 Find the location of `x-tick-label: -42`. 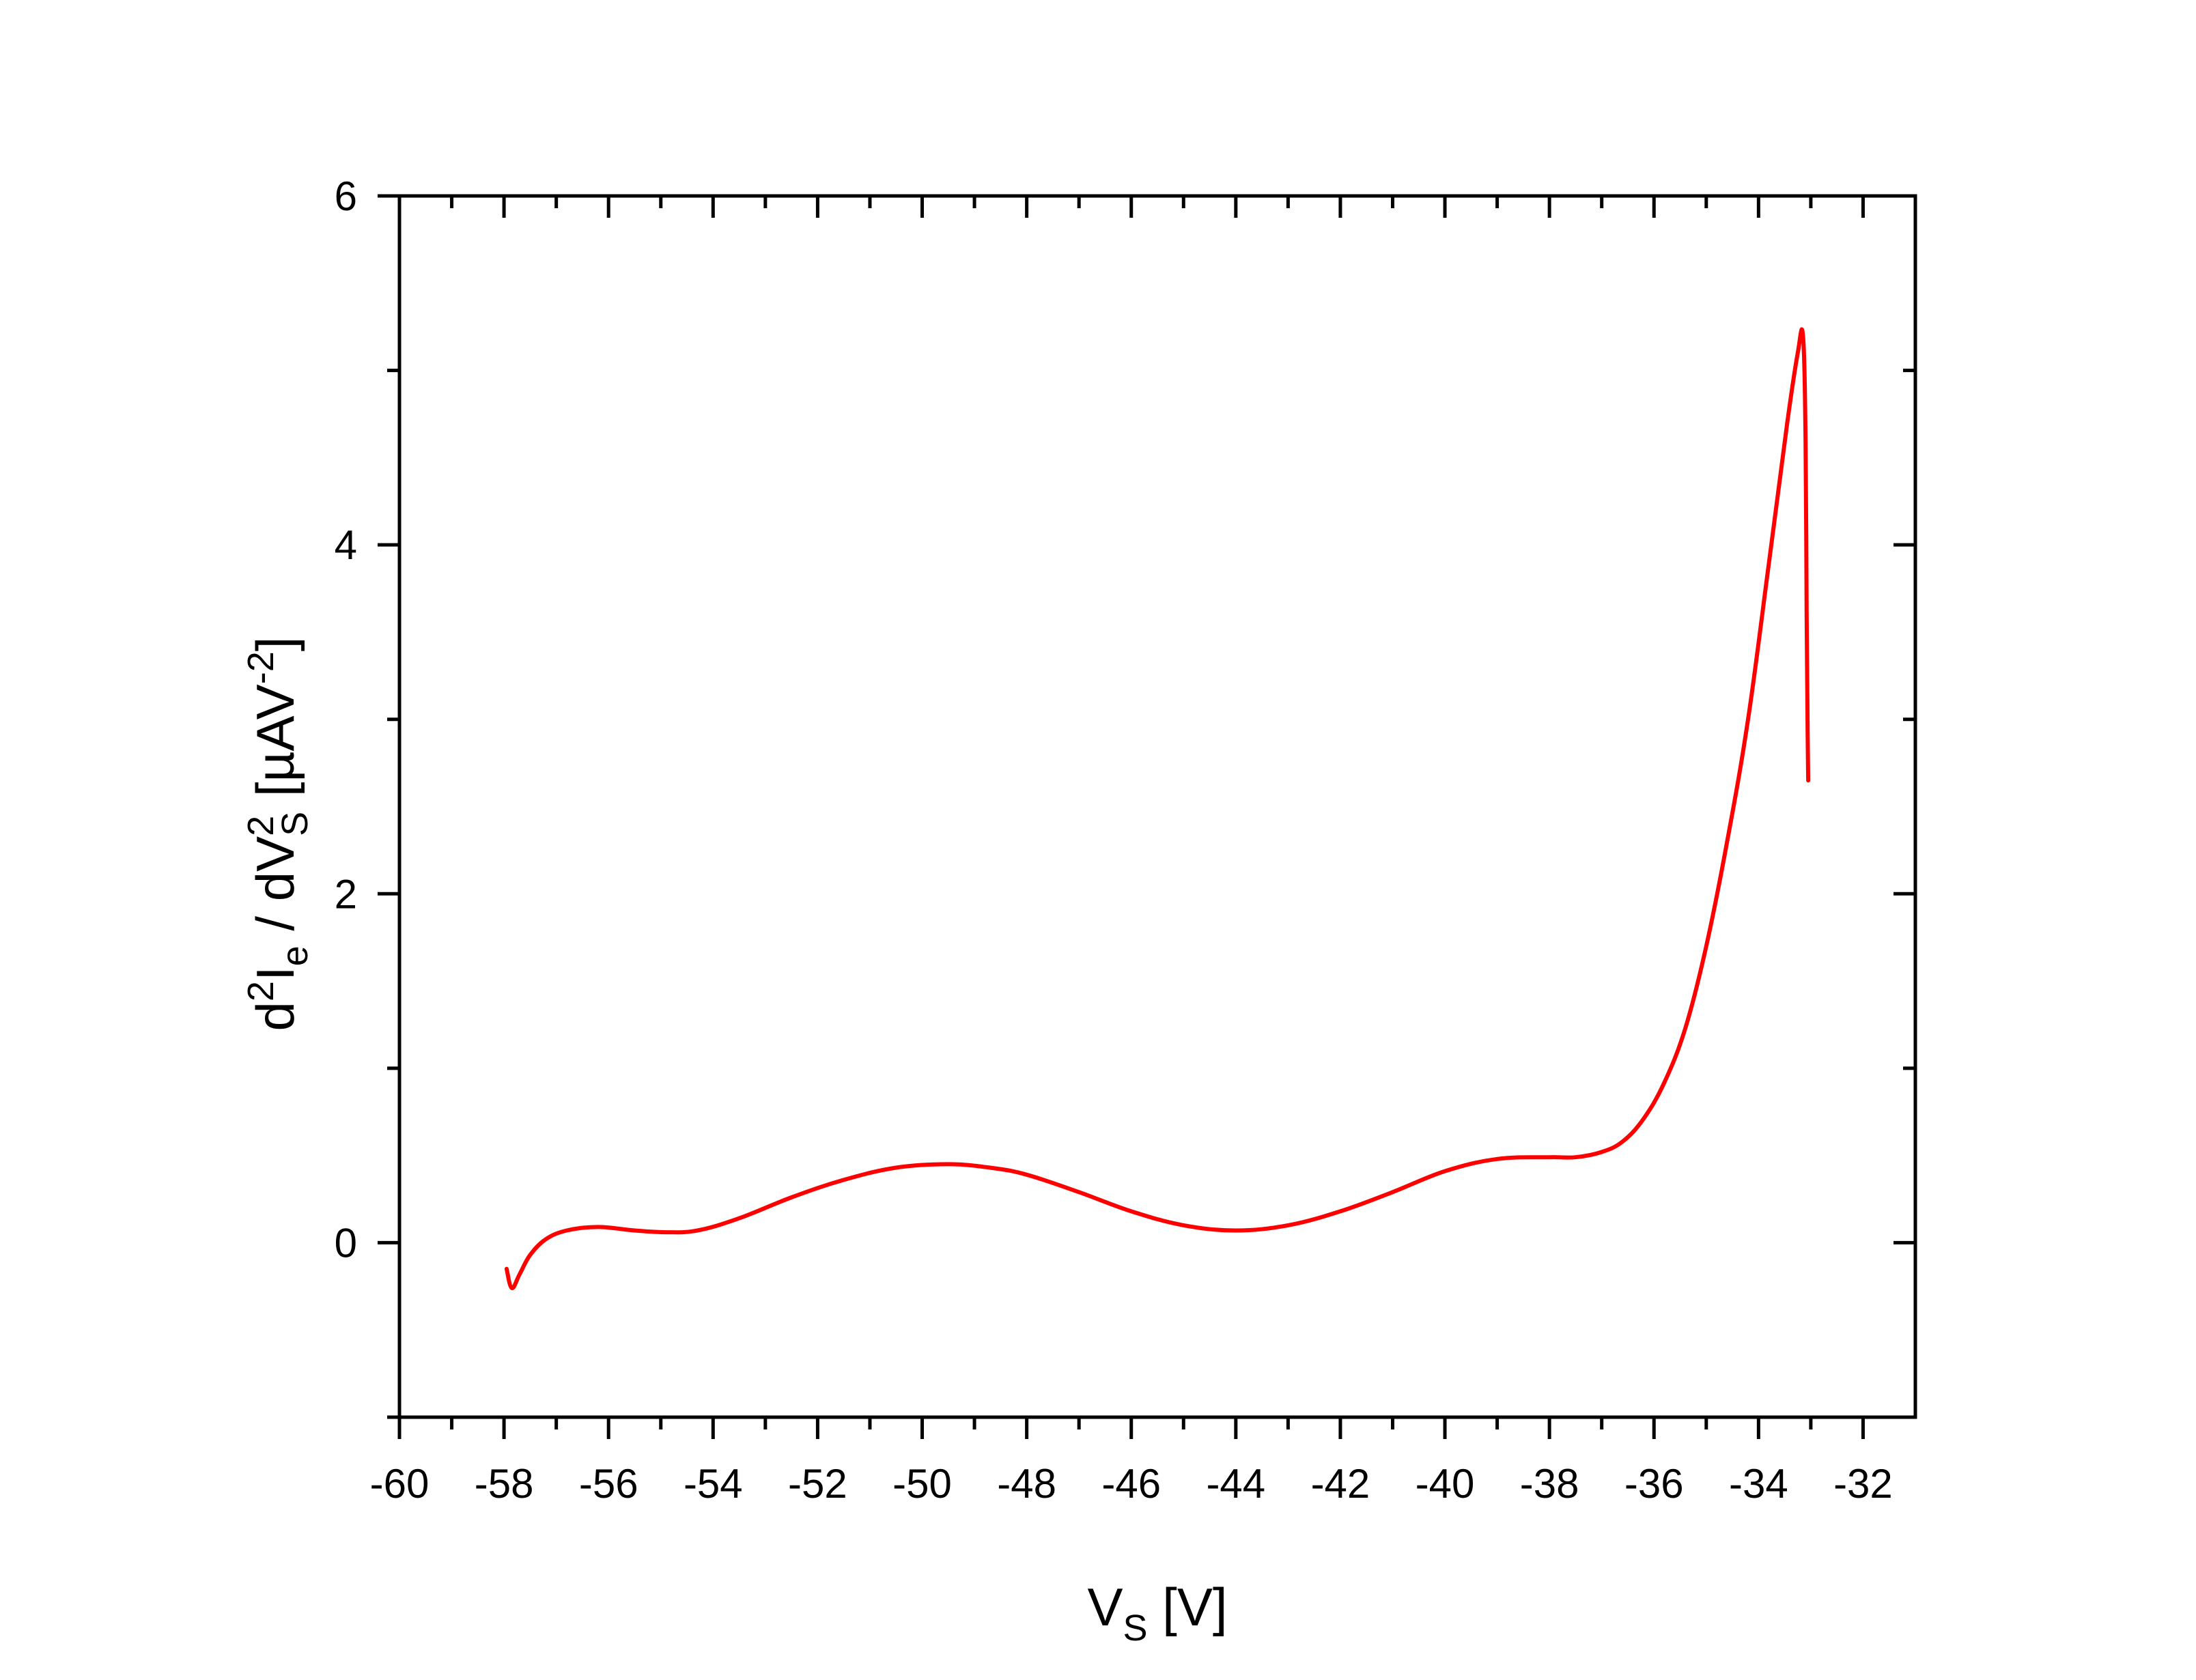

x-tick-label: -42 is located at coordinates (1341, 1484).